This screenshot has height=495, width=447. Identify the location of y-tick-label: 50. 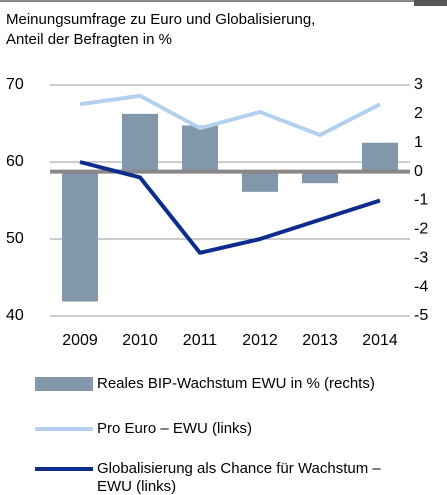
(15, 238).